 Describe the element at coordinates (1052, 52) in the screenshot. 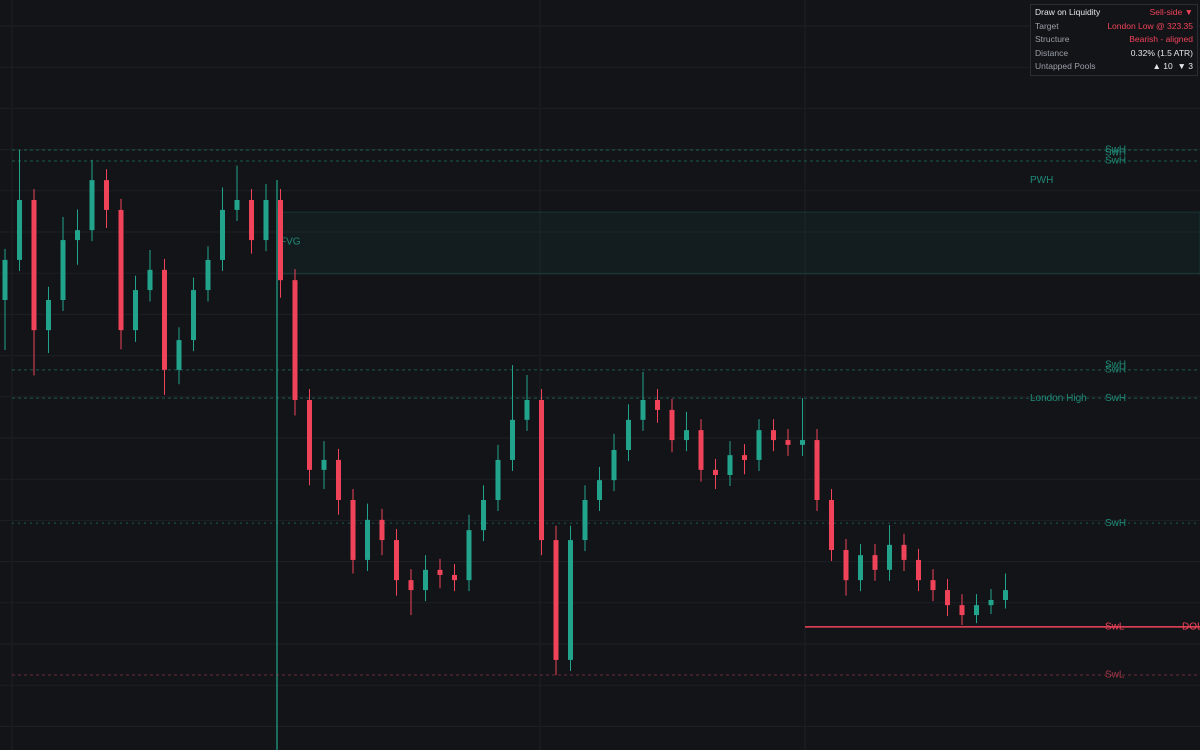

I see `panel-key: Distance` at that location.